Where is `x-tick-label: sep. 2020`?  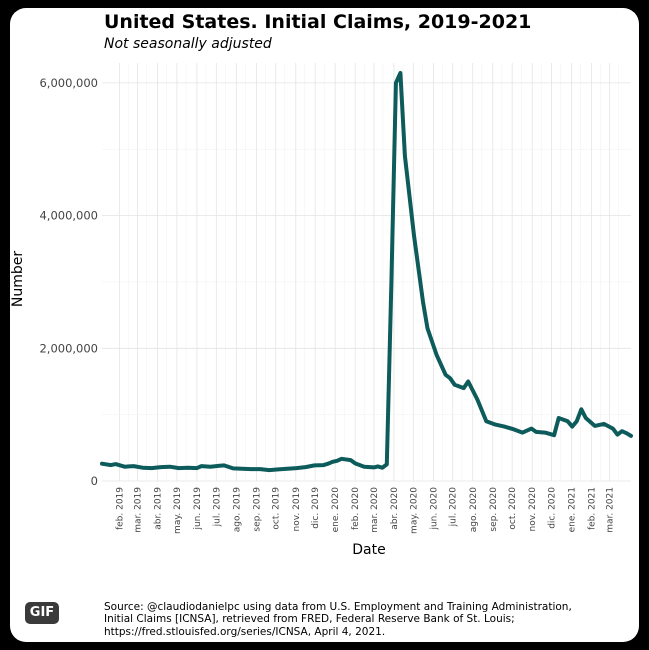
x-tick-label: sep. 2020 is located at coordinates (494, 509).